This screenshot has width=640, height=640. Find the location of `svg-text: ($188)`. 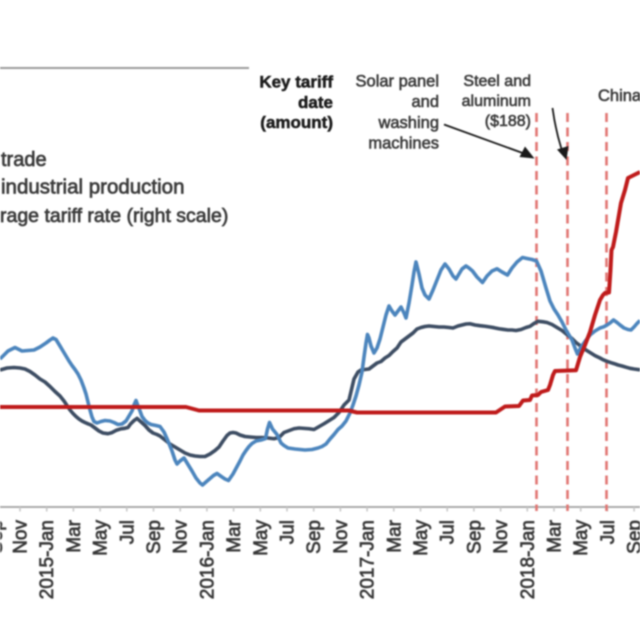

svg-text: ($188) is located at coordinates (508, 121).